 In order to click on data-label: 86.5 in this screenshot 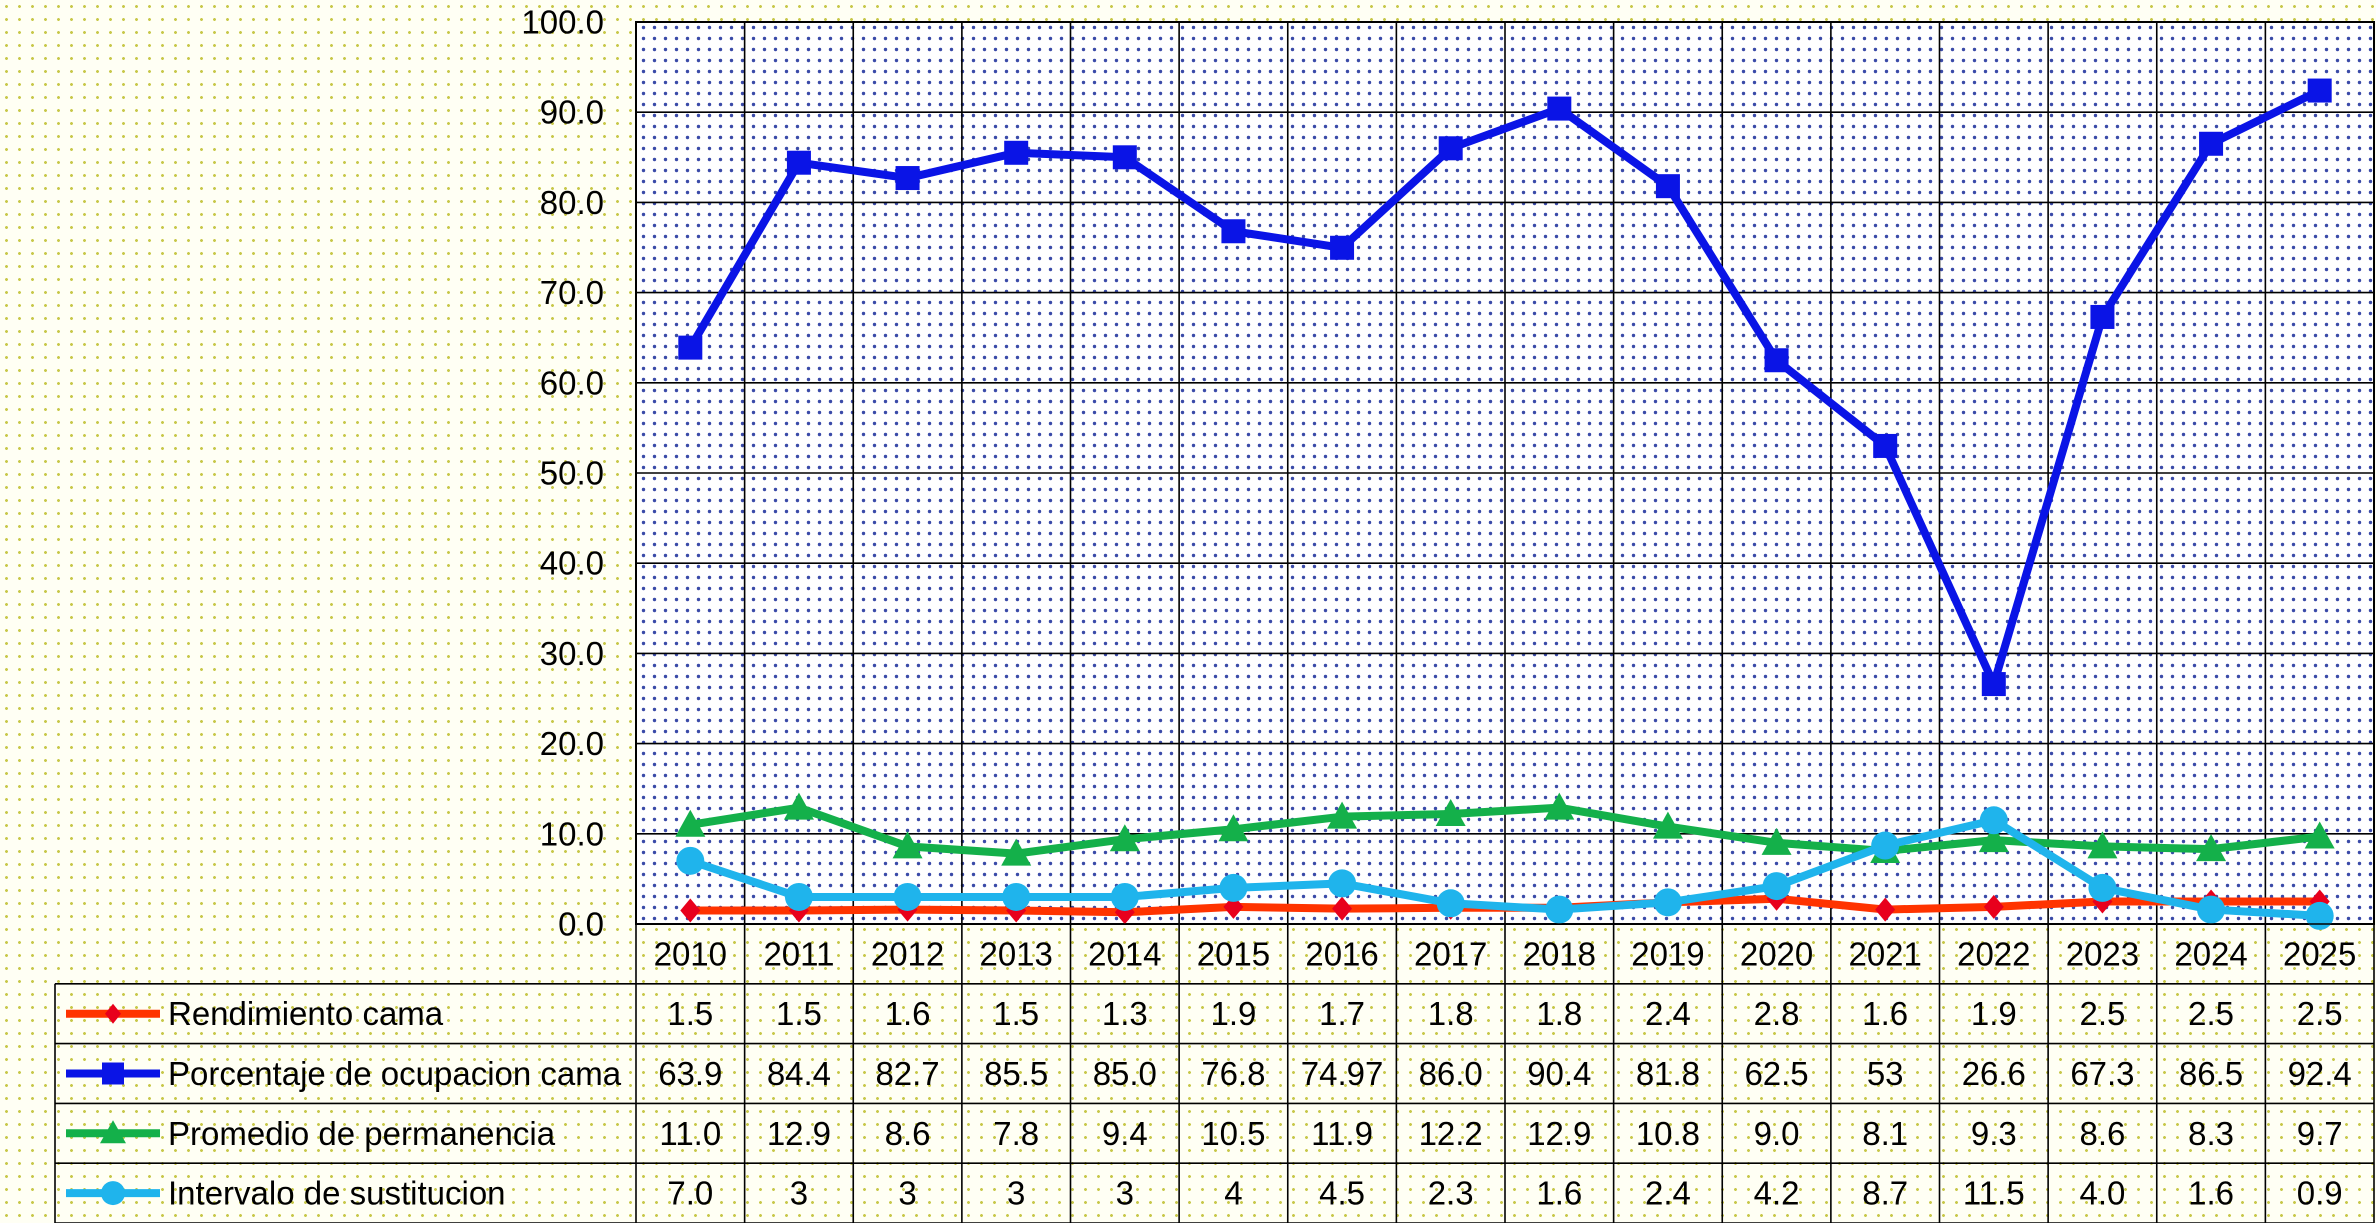, I will do `click(2211, 1073)`.